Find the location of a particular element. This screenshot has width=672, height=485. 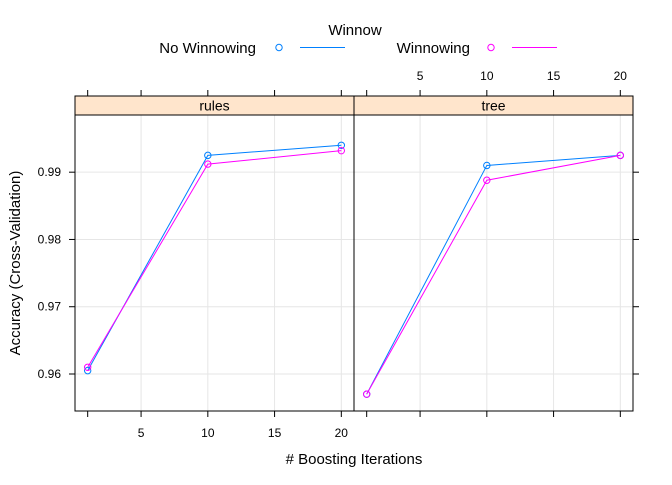

x-tick-label: 5 is located at coordinates (141, 433).